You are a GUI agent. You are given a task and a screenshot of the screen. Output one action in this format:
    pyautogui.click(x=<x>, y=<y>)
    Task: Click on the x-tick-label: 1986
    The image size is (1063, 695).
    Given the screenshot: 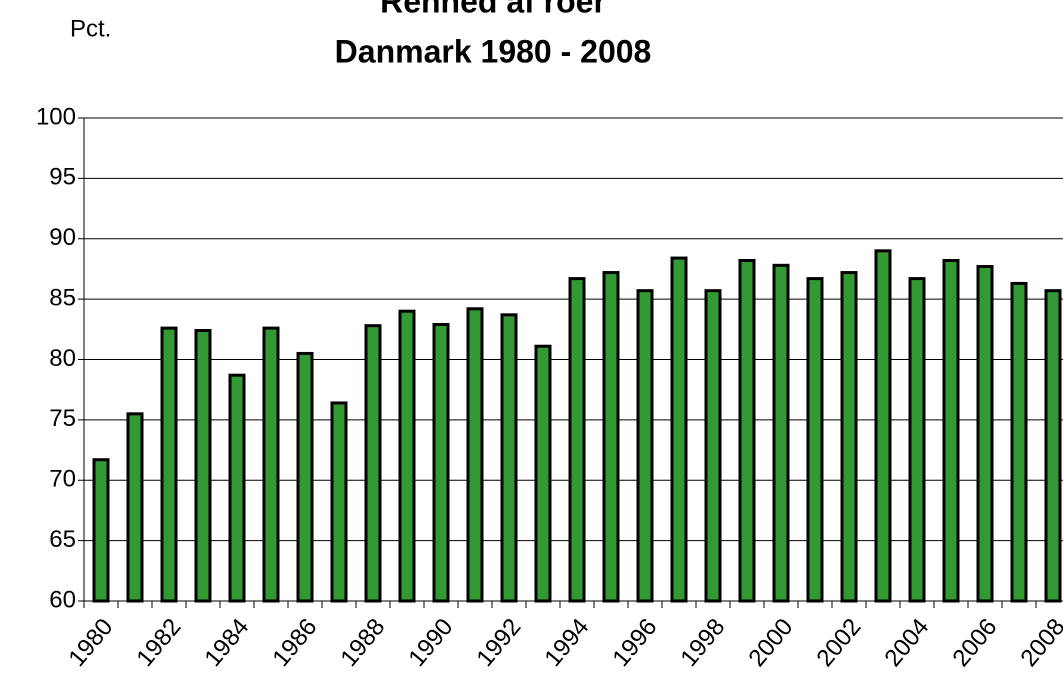 What is the action you would take?
    pyautogui.click(x=294, y=643)
    